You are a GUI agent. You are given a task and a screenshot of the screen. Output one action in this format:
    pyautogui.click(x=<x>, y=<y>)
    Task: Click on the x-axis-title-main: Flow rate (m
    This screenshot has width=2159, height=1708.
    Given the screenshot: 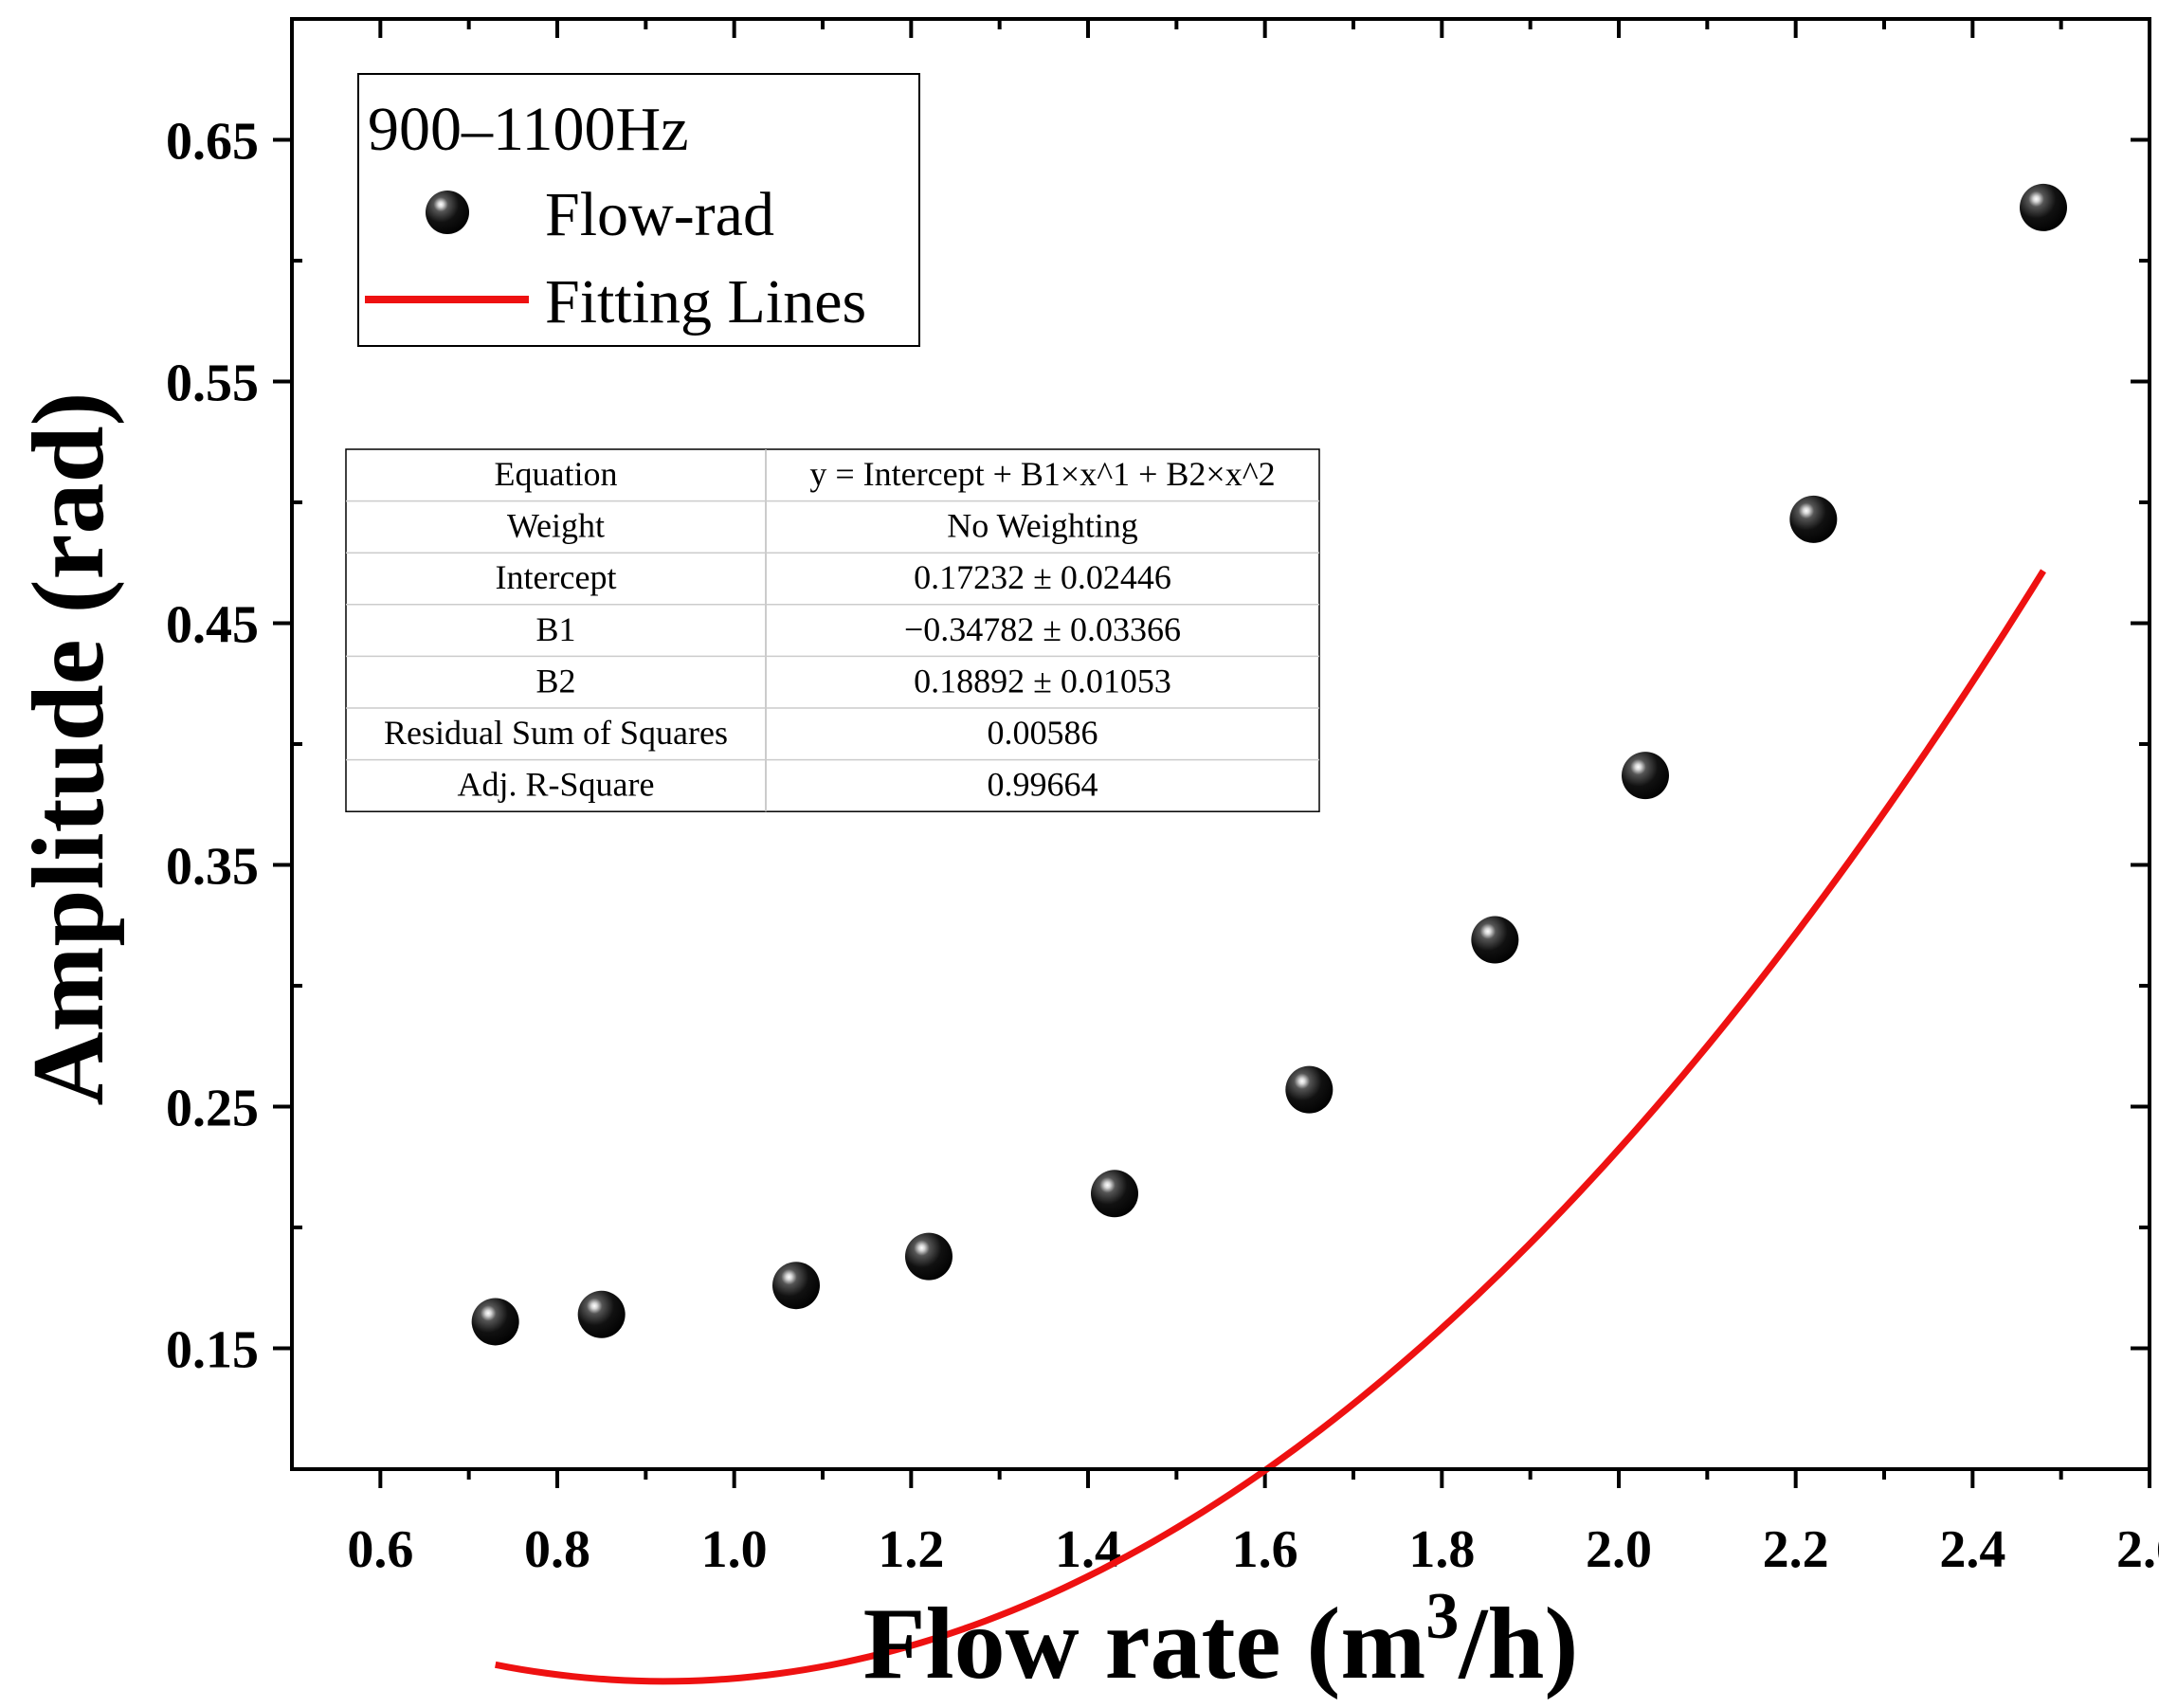 What is the action you would take?
    pyautogui.click(x=1144, y=1644)
    